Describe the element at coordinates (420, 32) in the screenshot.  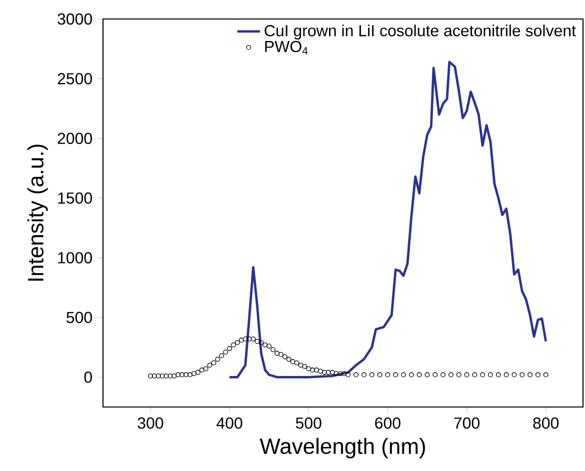
I see `legend-label: CuI grown in LiI cosolute acetonitrile solvent` at that location.